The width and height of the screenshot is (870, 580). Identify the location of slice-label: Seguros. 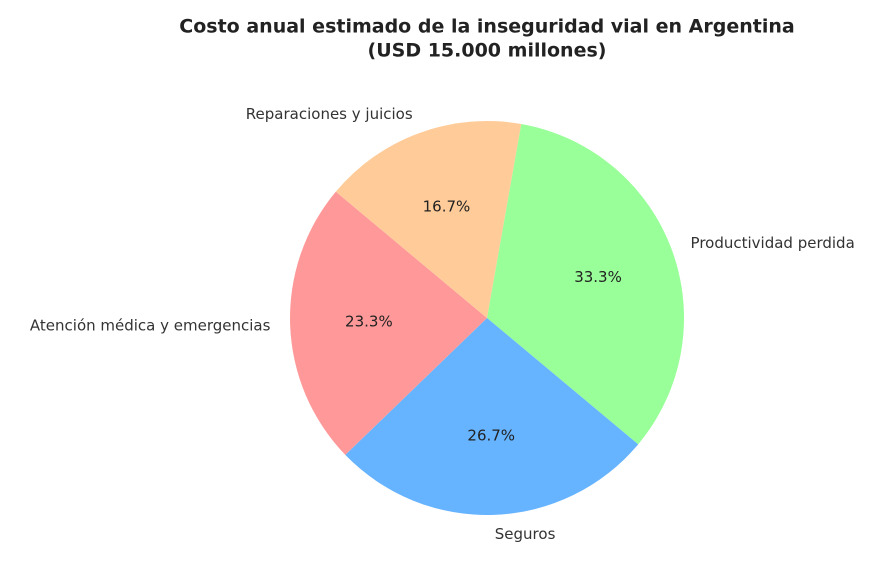
(525, 534).